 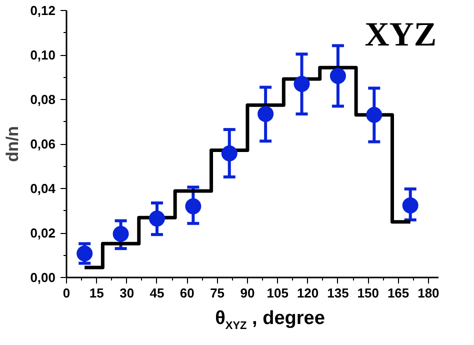 What do you see at coordinates (157, 293) in the screenshot?
I see `x-tick-label: 45` at bounding box center [157, 293].